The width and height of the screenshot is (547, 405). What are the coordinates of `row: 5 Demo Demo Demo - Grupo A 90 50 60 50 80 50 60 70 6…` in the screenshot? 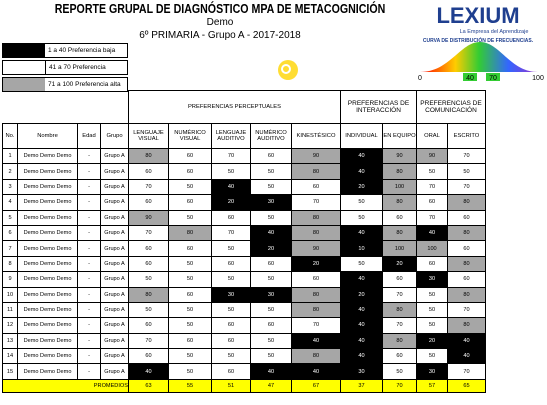 It's located at (244, 217).